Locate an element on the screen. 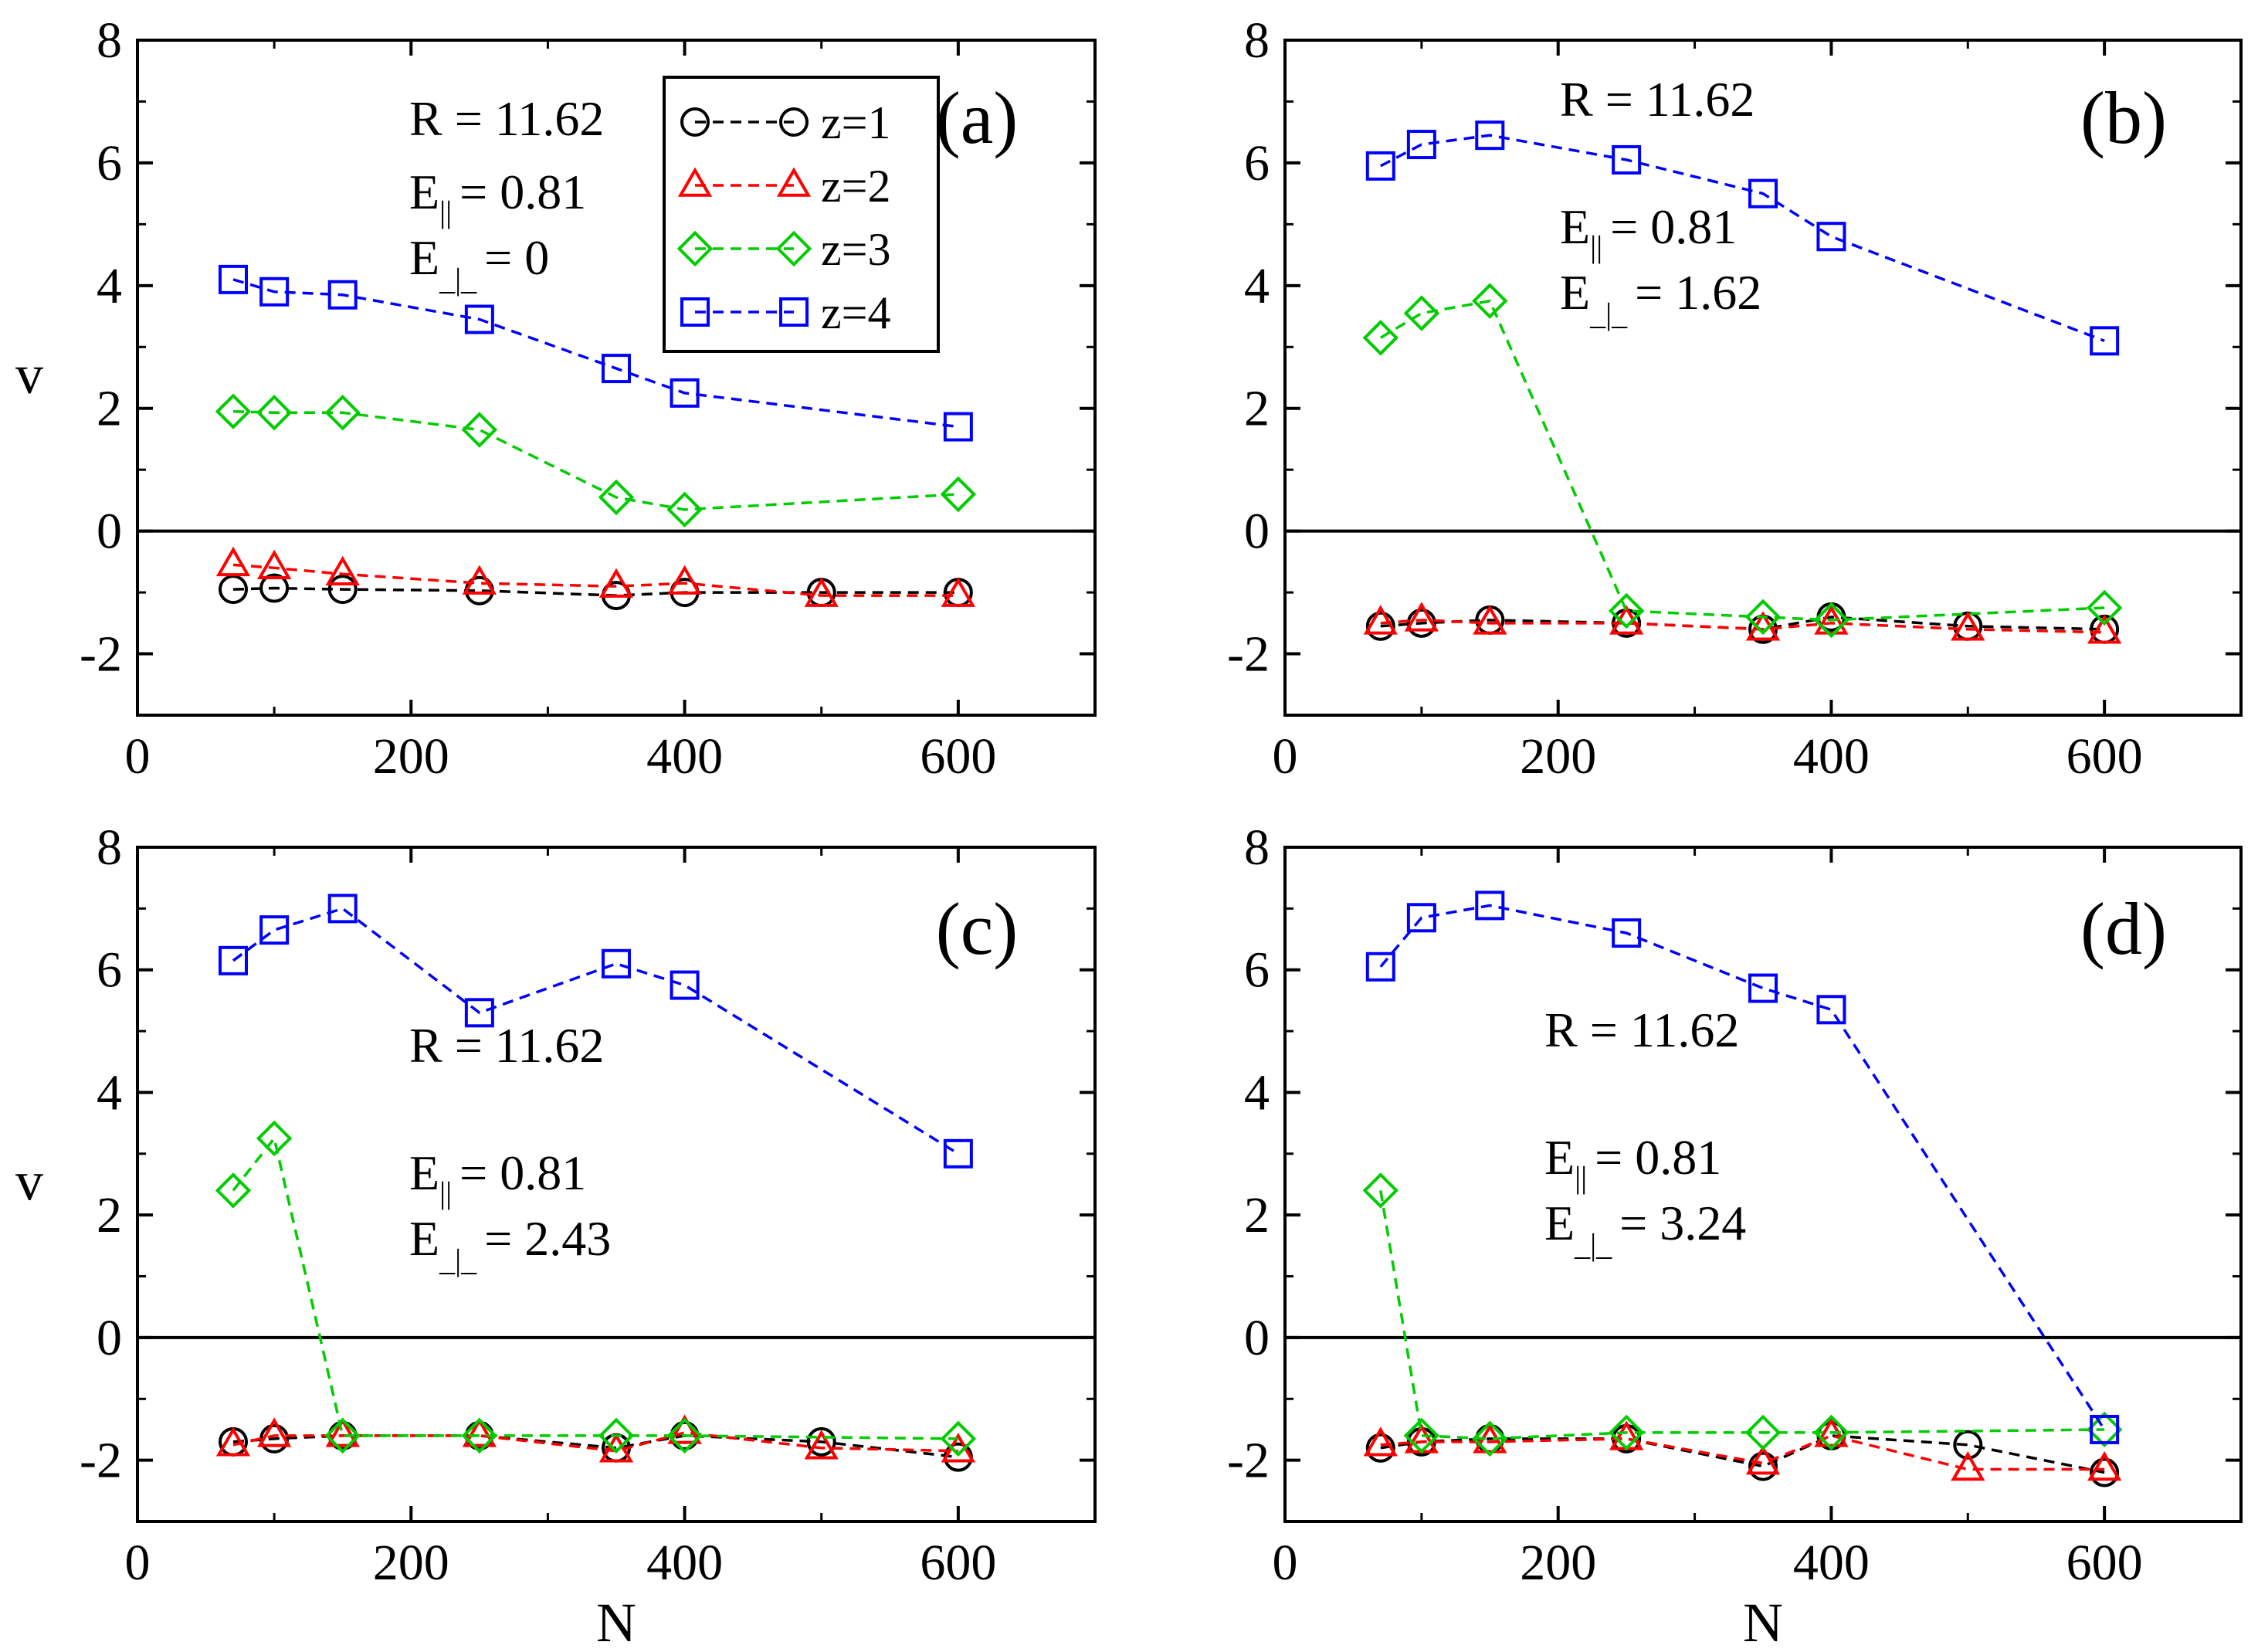 Image resolution: width=2258 pixels, height=1652 pixels. y-tick-label: 8 is located at coordinates (1257, 847).